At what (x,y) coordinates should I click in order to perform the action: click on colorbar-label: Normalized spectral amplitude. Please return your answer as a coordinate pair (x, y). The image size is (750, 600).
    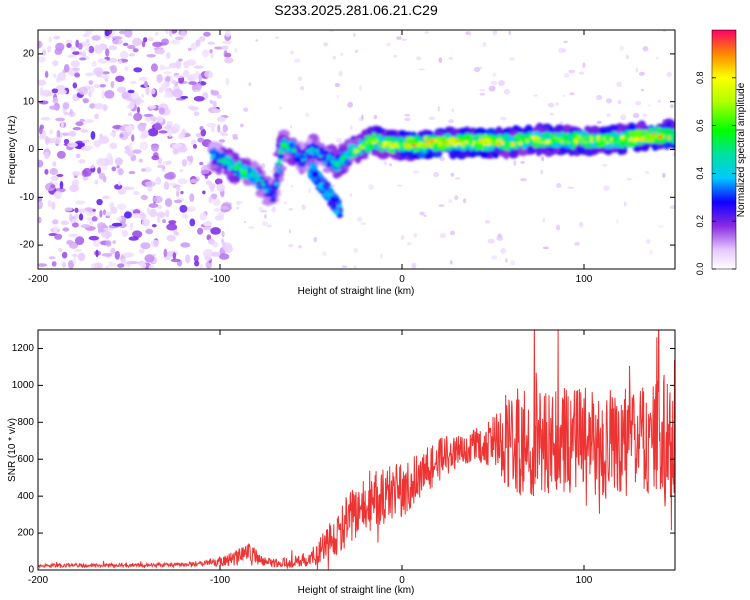
    Looking at the image, I should click on (741, 149).